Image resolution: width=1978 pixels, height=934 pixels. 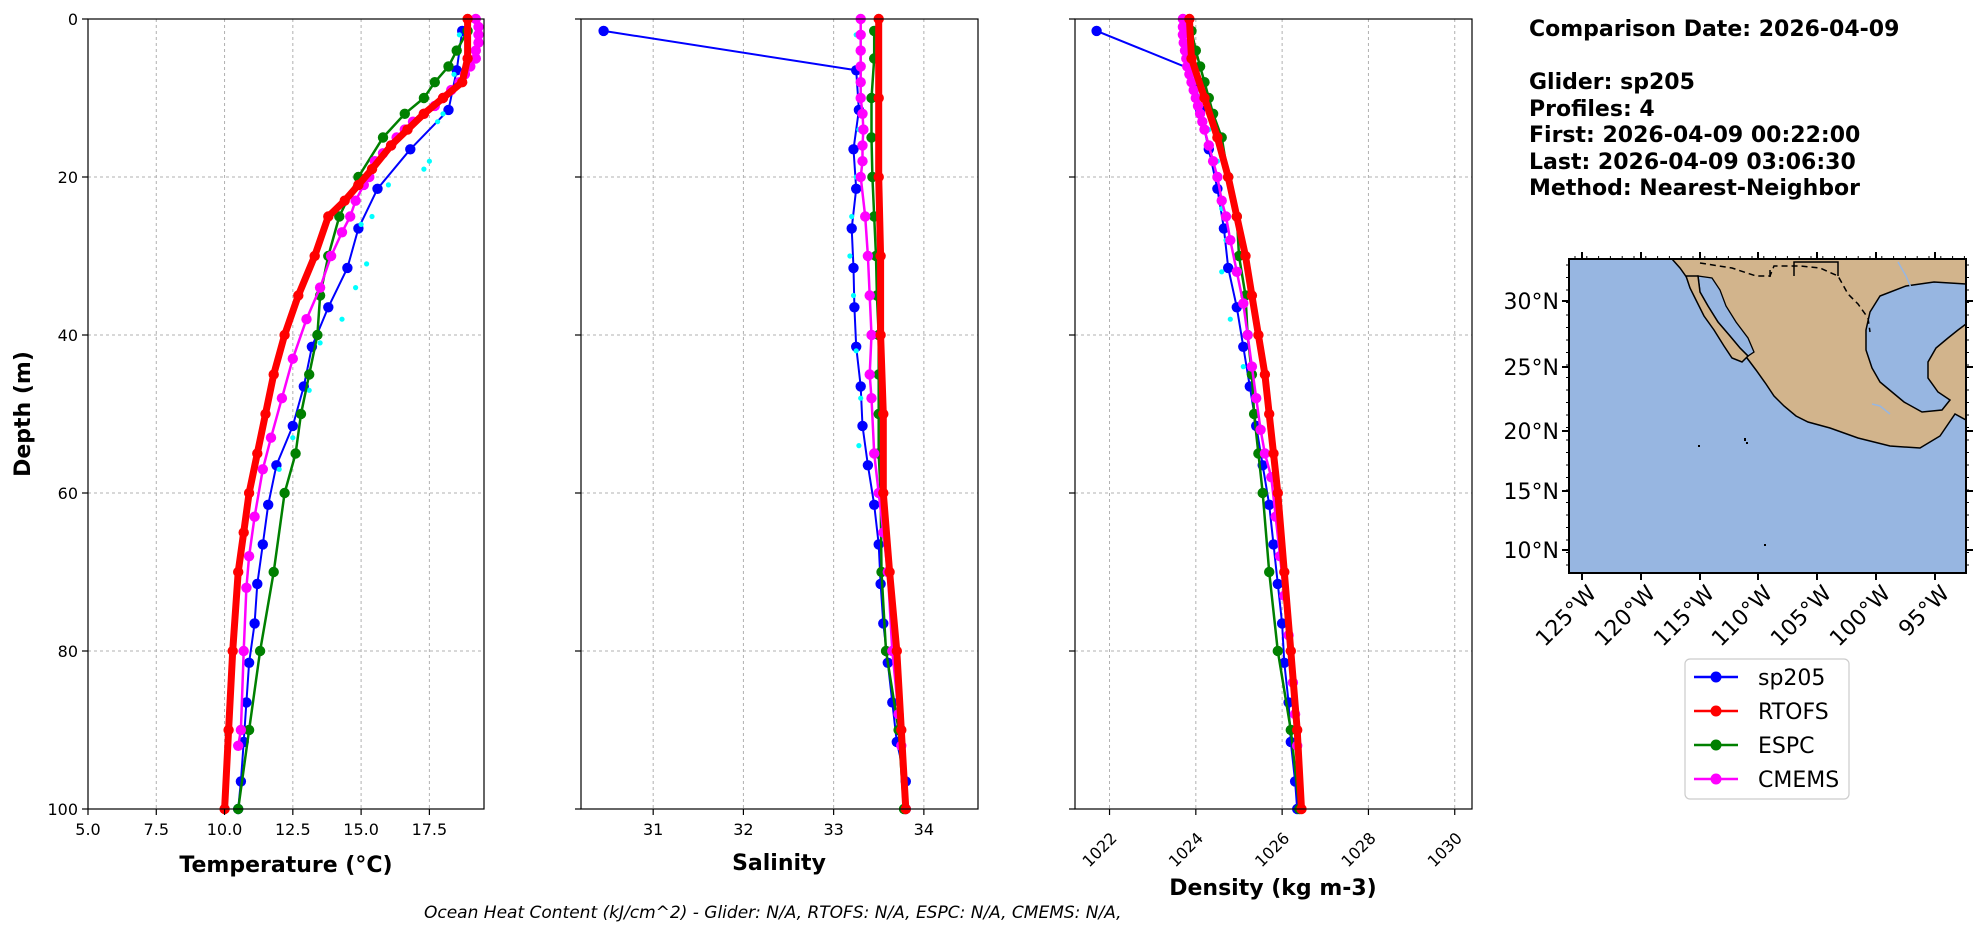 What do you see at coordinates (1566, 616) in the screenshot?
I see `lon-tick-label: 125°W` at bounding box center [1566, 616].